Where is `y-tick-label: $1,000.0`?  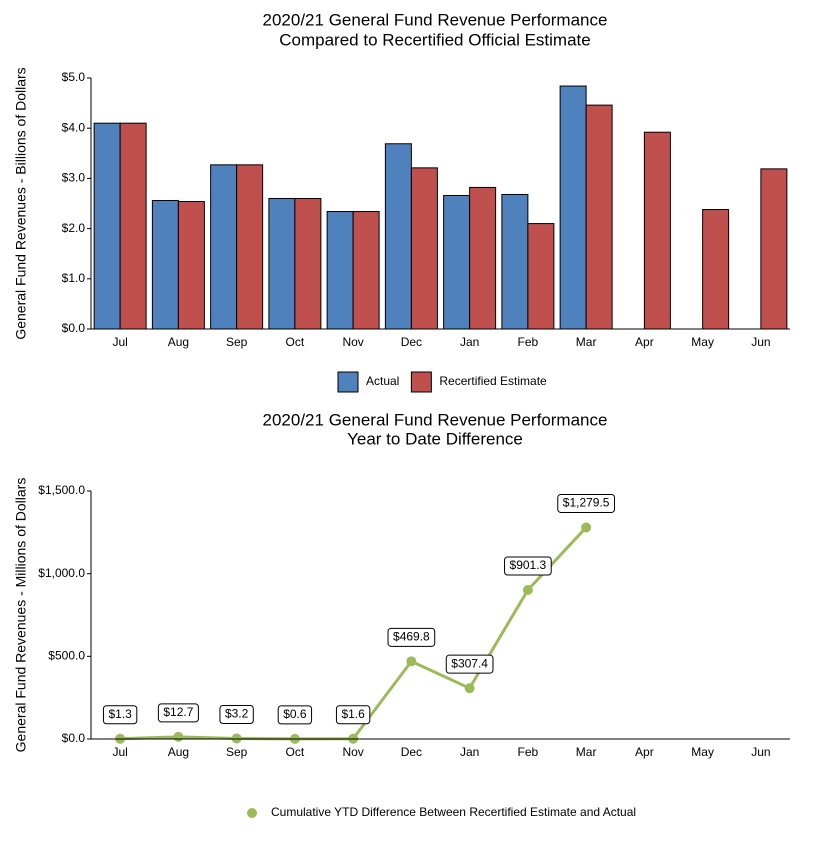 y-tick-label: $1,000.0 is located at coordinates (61, 573).